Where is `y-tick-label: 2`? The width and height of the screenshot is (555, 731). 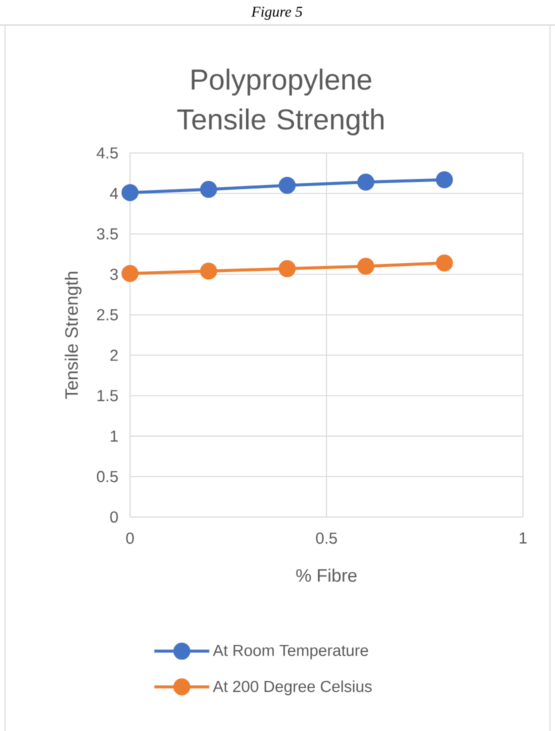
y-tick-label: 2 is located at coordinates (114, 355).